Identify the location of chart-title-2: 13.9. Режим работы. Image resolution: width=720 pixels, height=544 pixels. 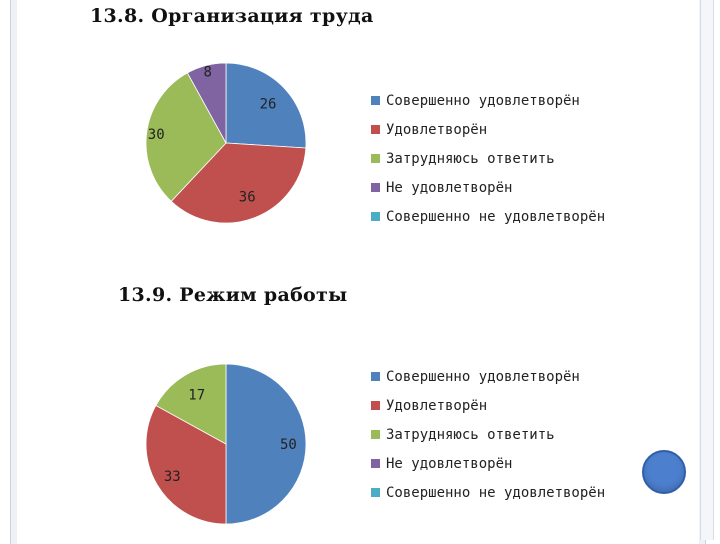
(233, 295).